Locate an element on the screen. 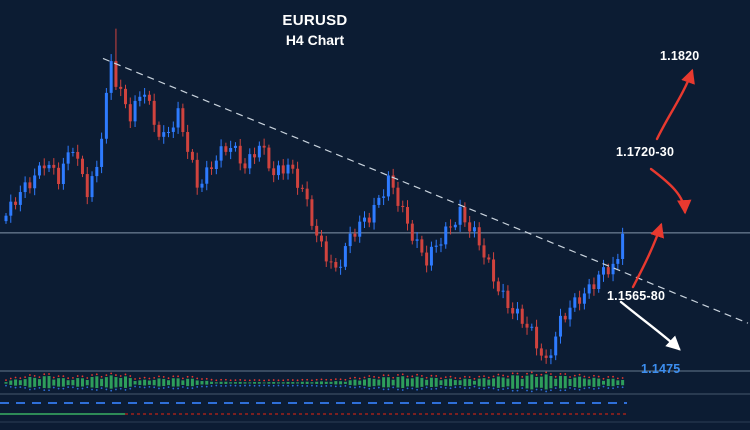  downside-scenario-arrow is located at coordinates (650, 325).